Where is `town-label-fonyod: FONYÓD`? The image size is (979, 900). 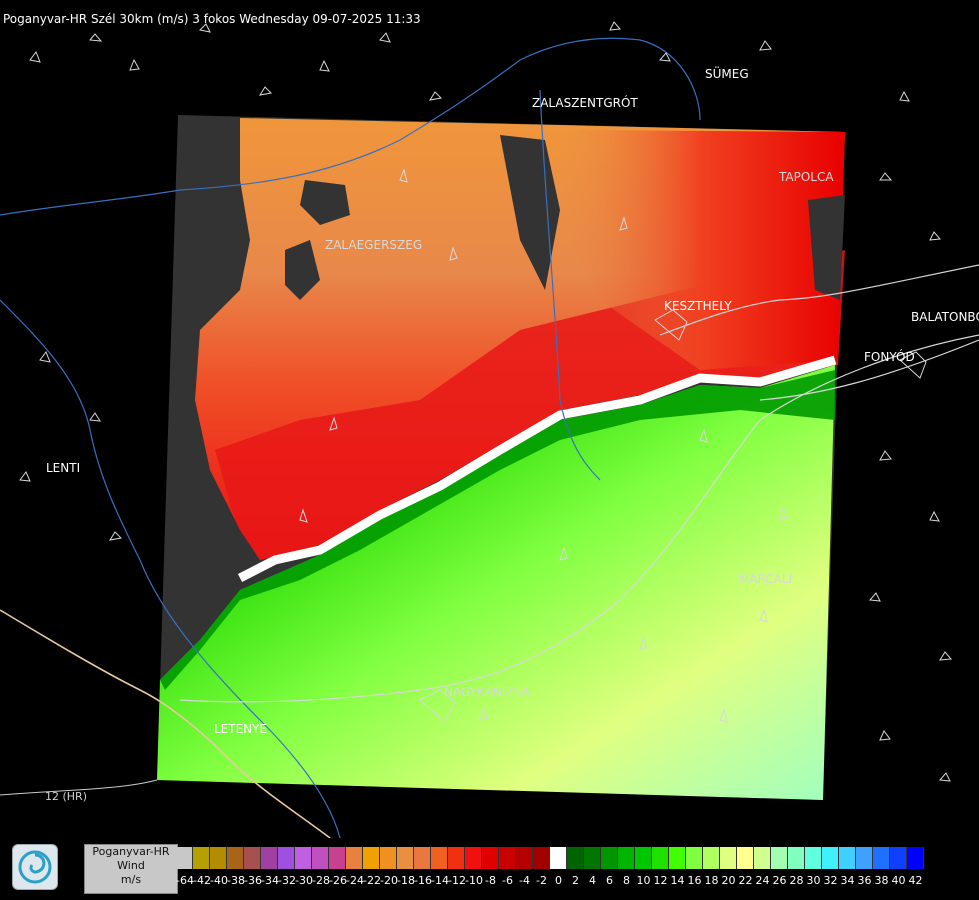
town-label-fonyod: FONYÓD is located at coordinates (889, 357).